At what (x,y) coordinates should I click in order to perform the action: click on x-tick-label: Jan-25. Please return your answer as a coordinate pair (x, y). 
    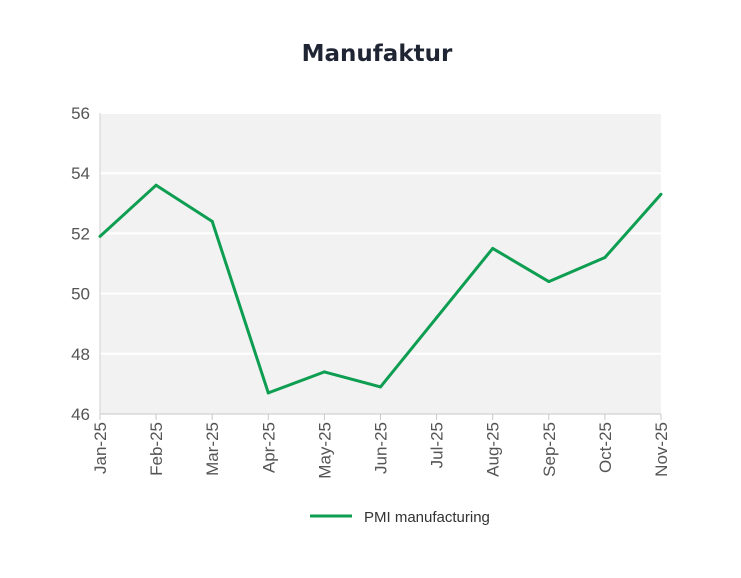
    Looking at the image, I should click on (100, 448).